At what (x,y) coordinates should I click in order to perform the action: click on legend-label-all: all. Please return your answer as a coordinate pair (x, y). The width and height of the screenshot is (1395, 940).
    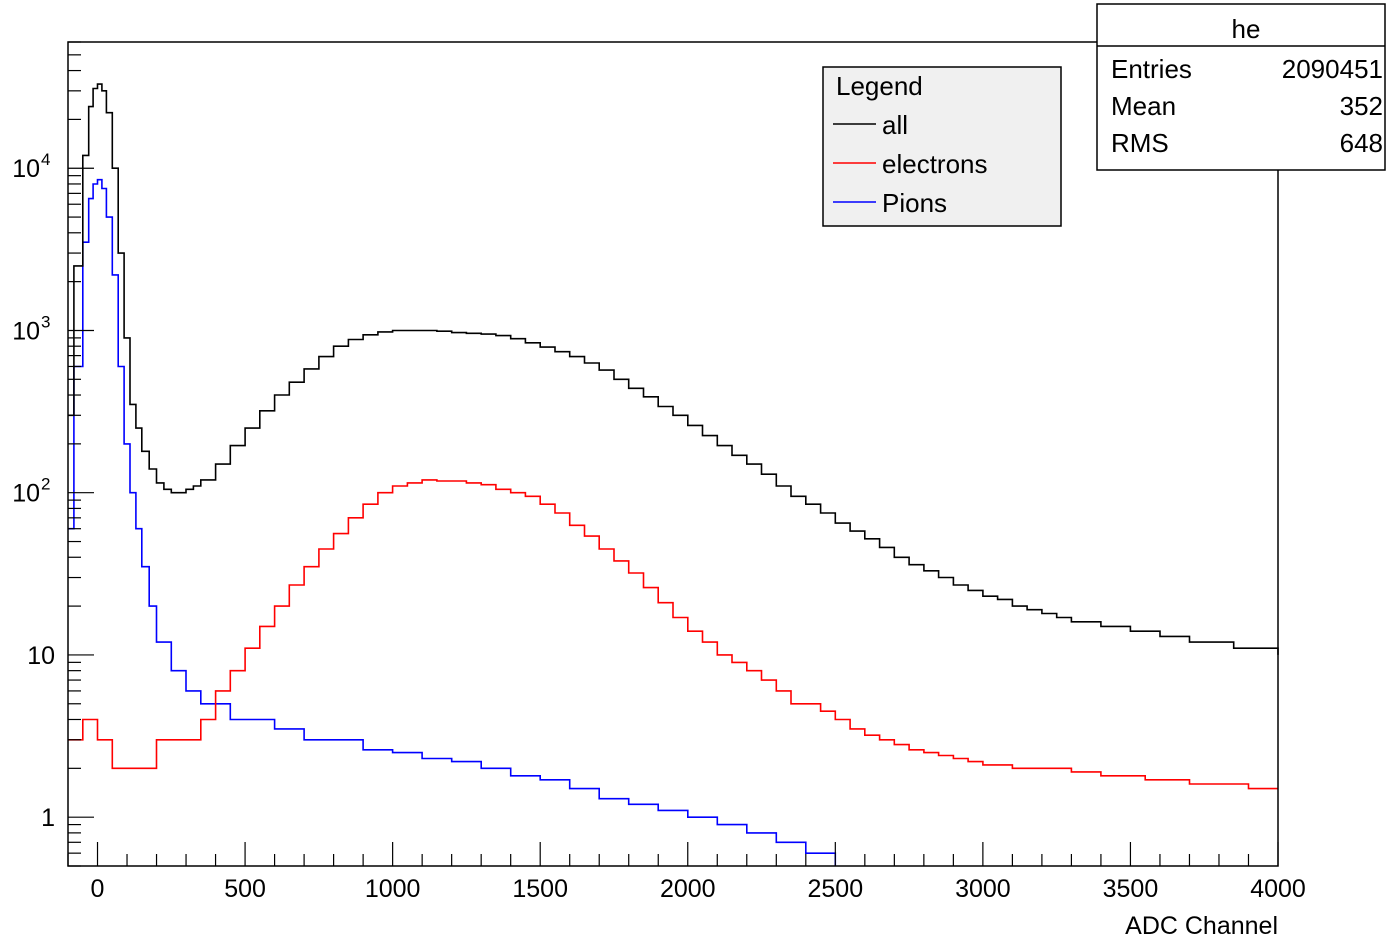
    Looking at the image, I should click on (895, 125).